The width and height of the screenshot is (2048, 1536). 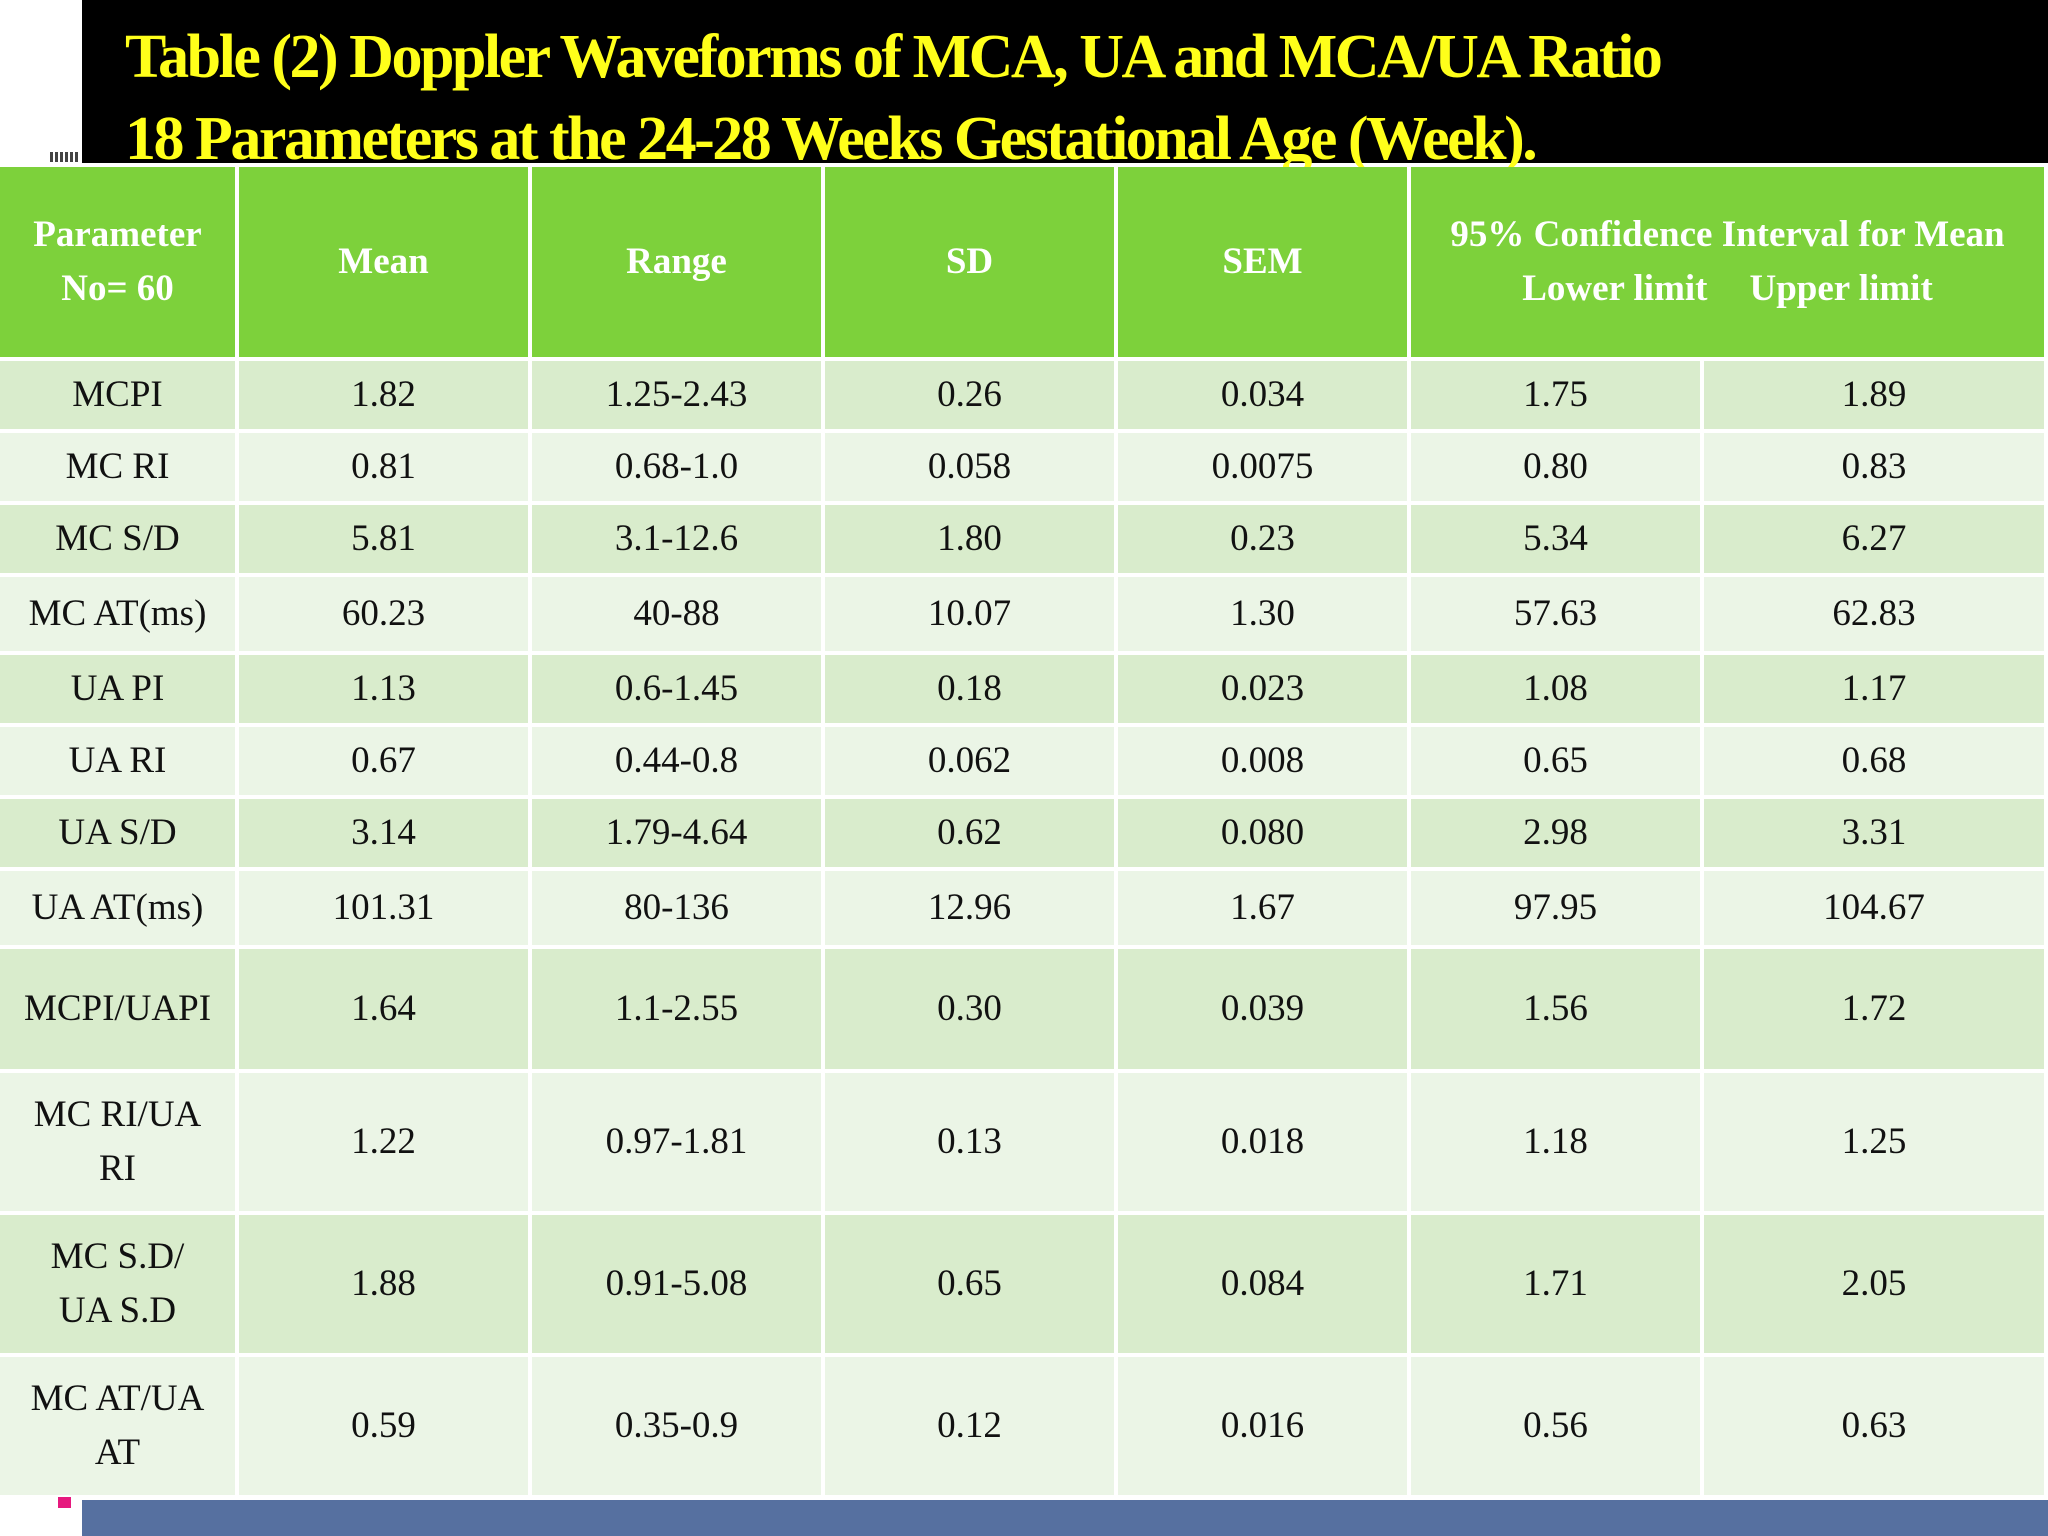 What do you see at coordinates (383, 539) in the screenshot?
I see `cell-mean: 5.81` at bounding box center [383, 539].